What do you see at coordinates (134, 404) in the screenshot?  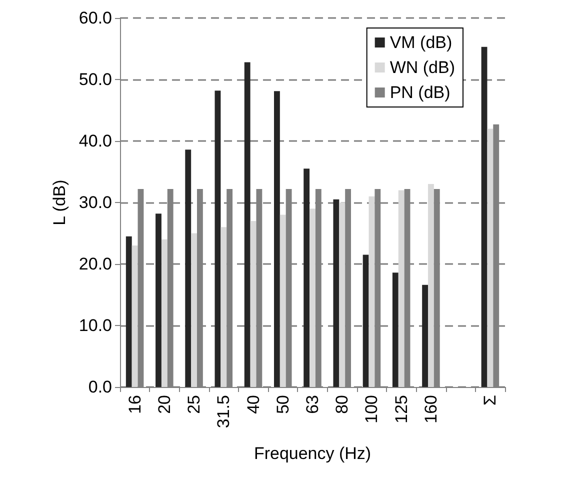 I see `x-tick-label: 16` at bounding box center [134, 404].